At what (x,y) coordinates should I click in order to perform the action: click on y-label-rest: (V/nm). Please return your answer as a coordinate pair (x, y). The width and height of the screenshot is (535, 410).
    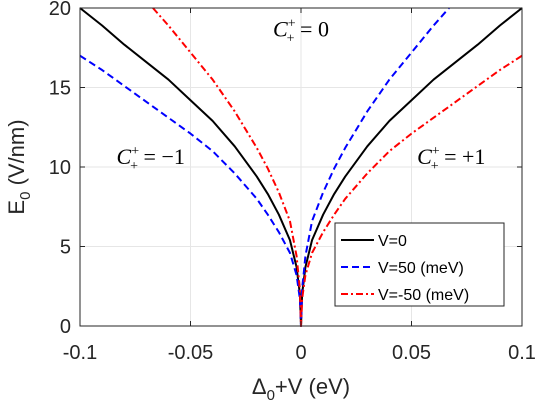
    Looking at the image, I should click on (16, 155).